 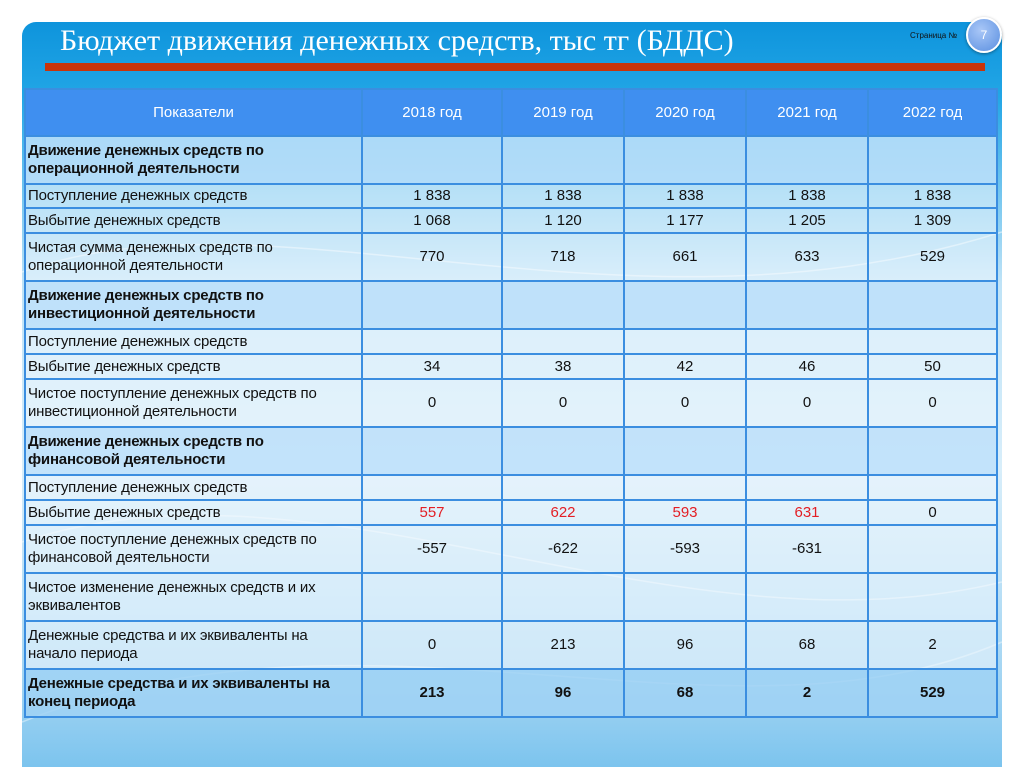 I want to click on table-row: Выбытие денежных средств 34 38 42 46 50, so click(x=511, y=366).